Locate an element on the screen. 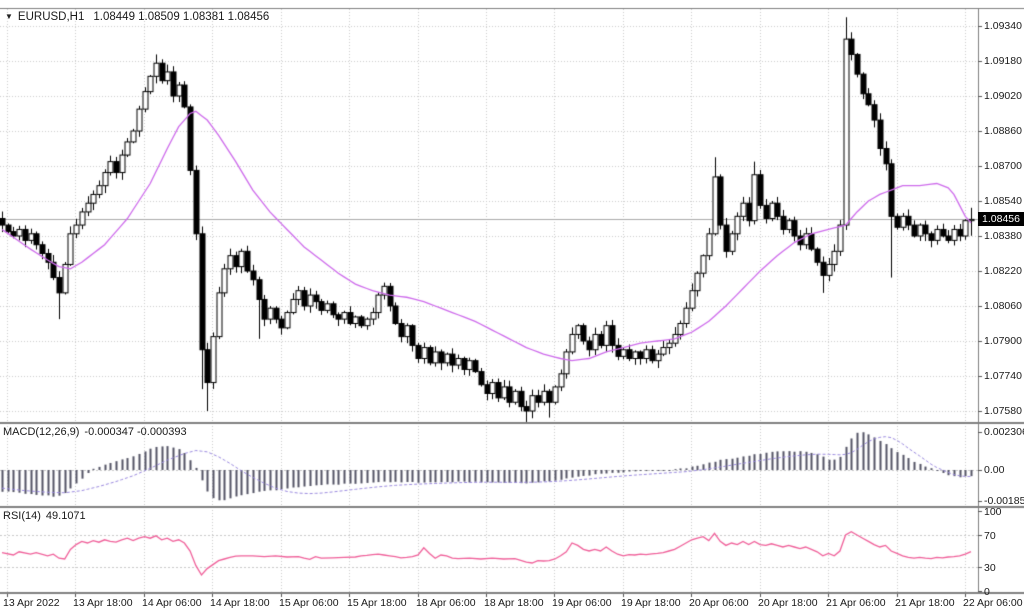  time-axis-label: 15 Apr 18:00 is located at coordinates (377, 603).